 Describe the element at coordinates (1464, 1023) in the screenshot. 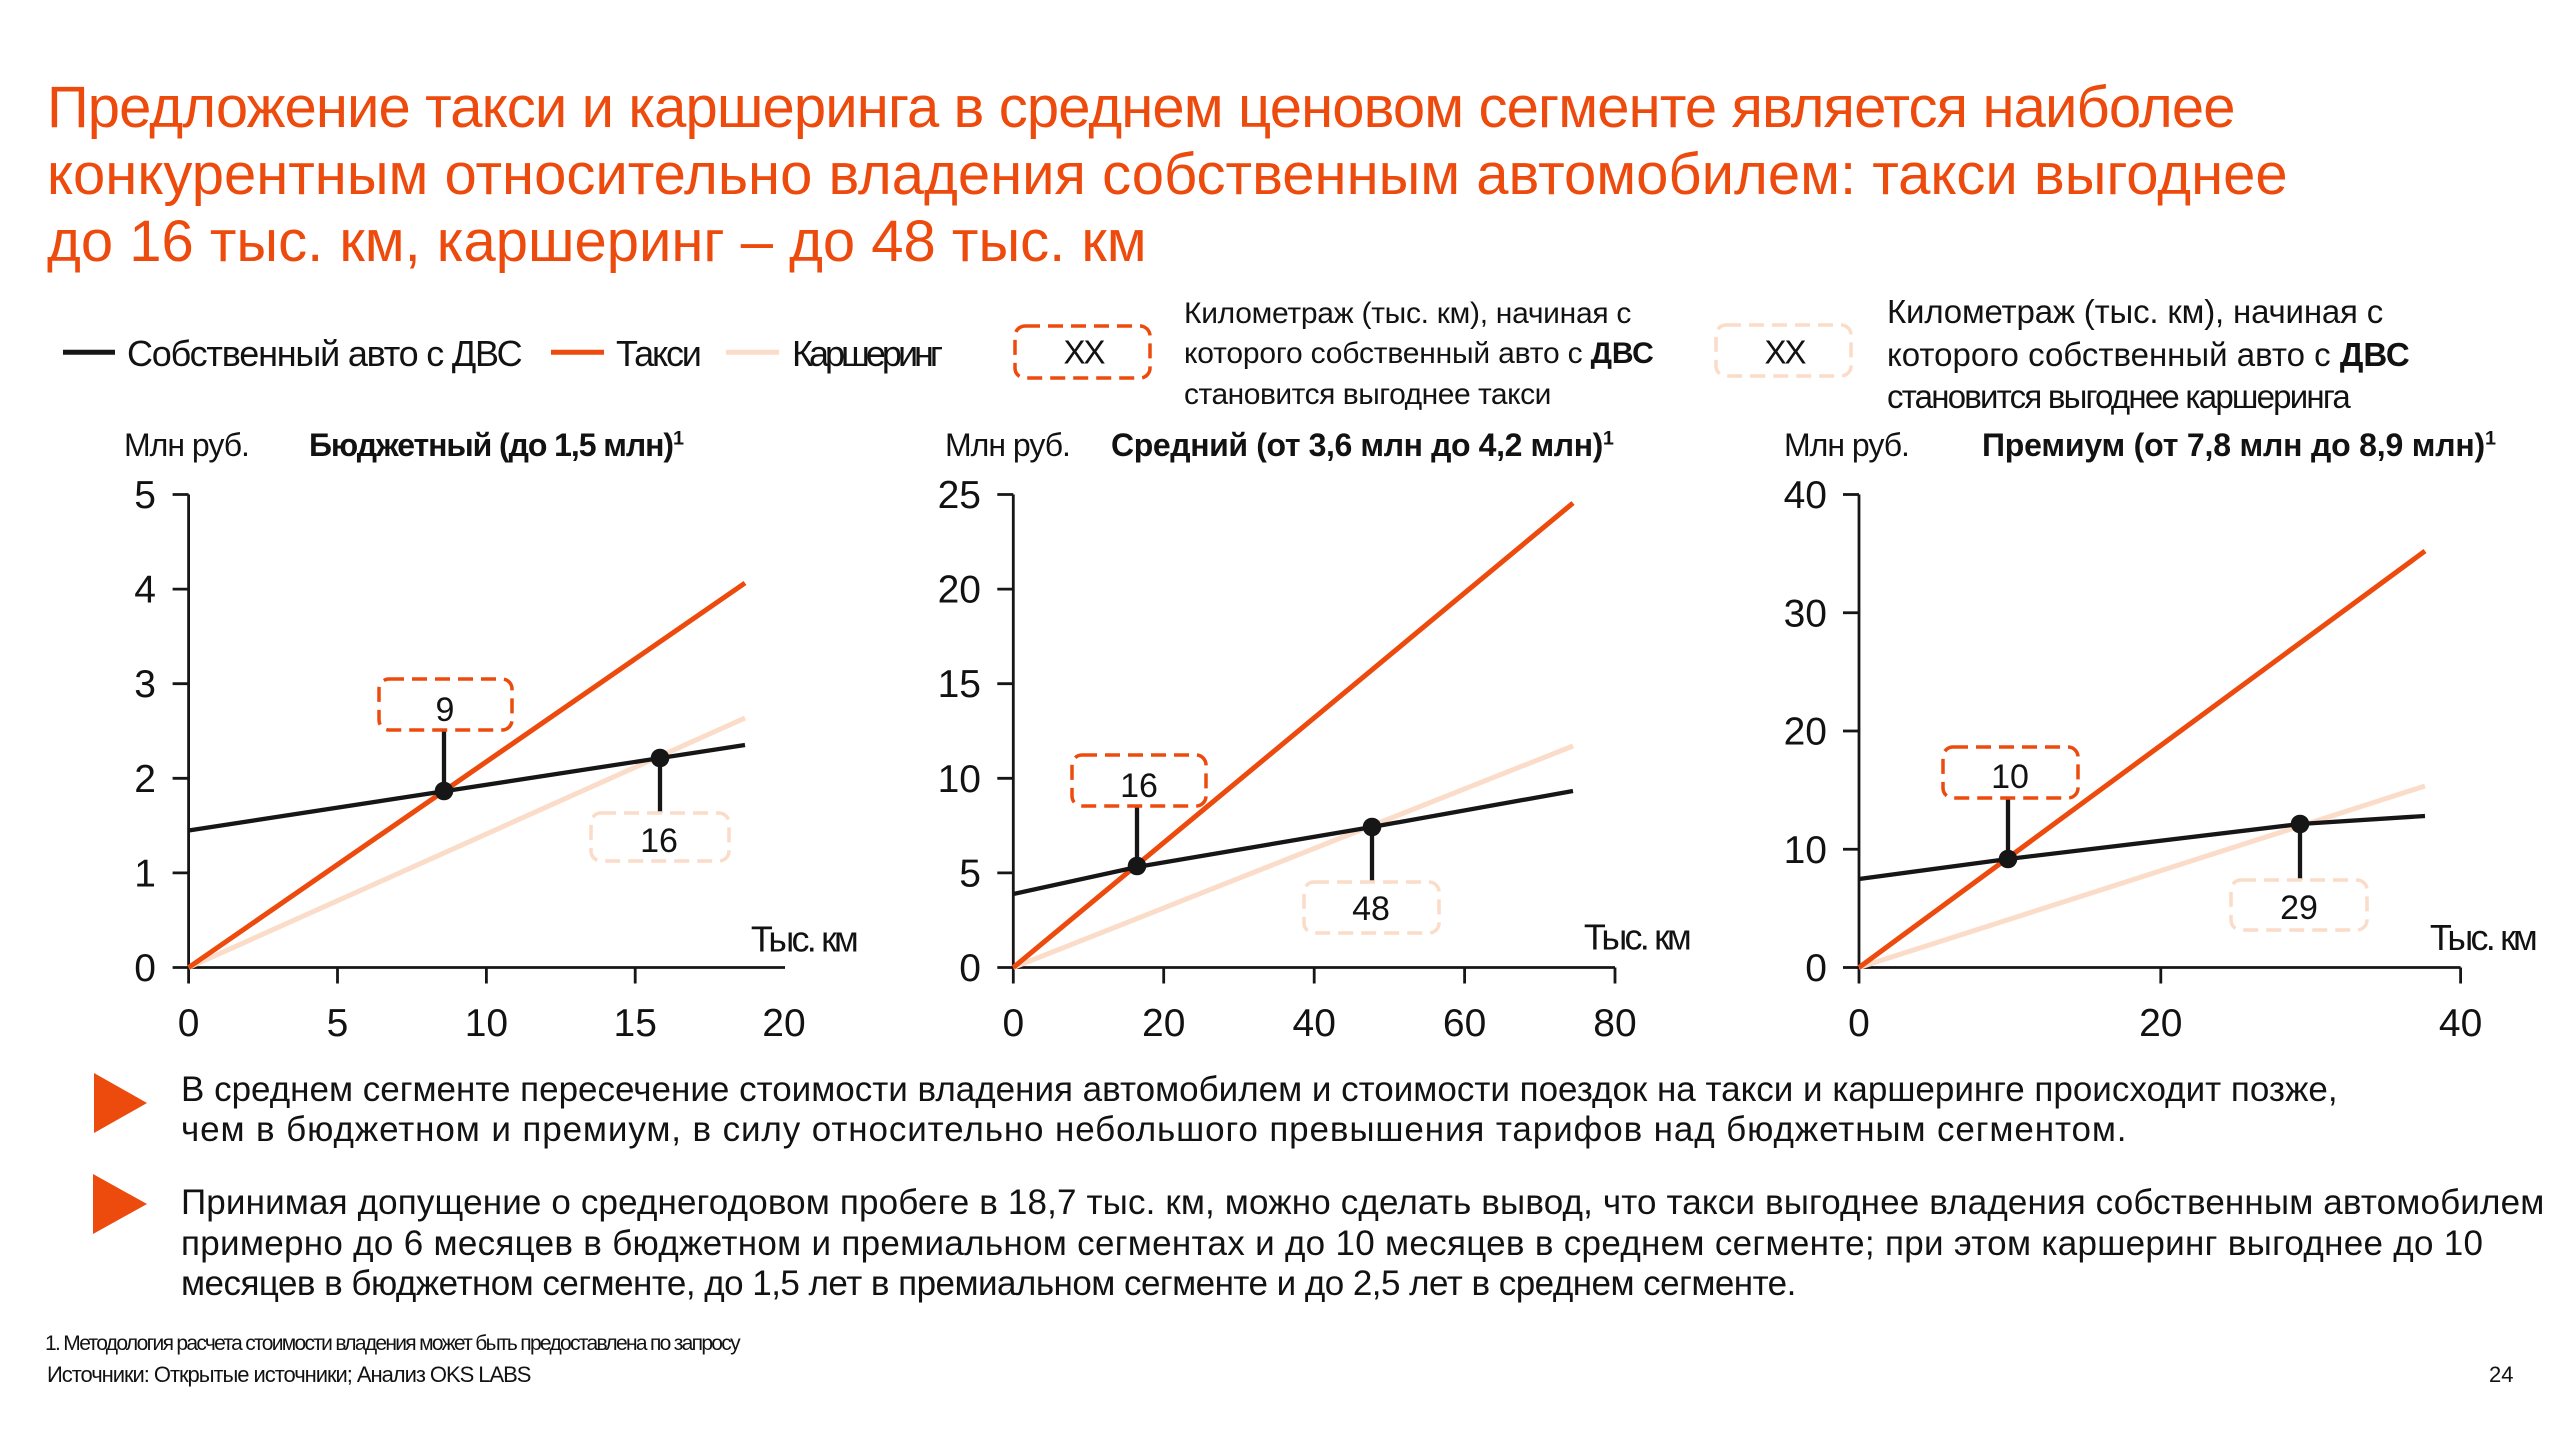

I see `svg-text: 60` at that location.